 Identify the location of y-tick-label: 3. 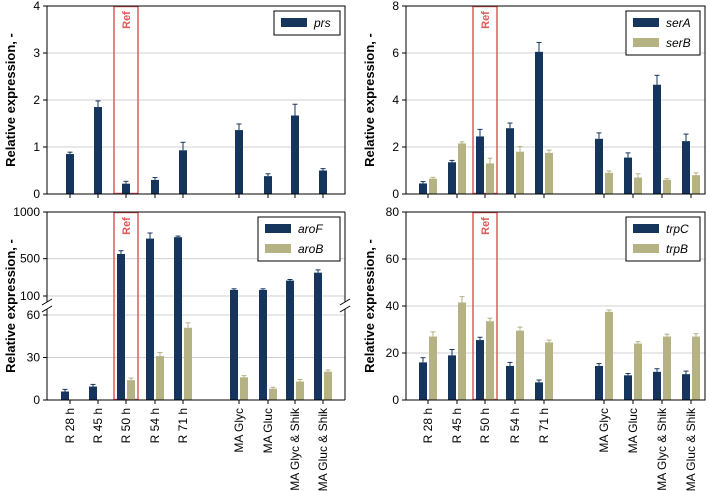
(36, 53).